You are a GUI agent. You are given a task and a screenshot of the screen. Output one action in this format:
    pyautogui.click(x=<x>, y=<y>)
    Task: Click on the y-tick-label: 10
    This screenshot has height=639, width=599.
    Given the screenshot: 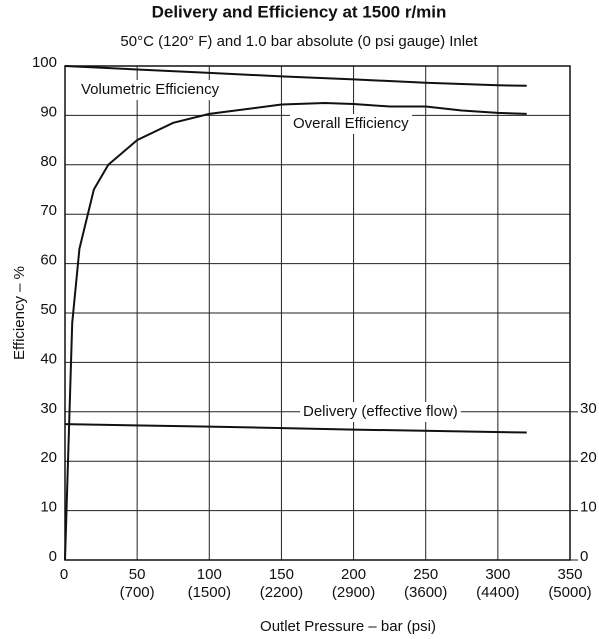 What is the action you would take?
    pyautogui.click(x=48, y=507)
    